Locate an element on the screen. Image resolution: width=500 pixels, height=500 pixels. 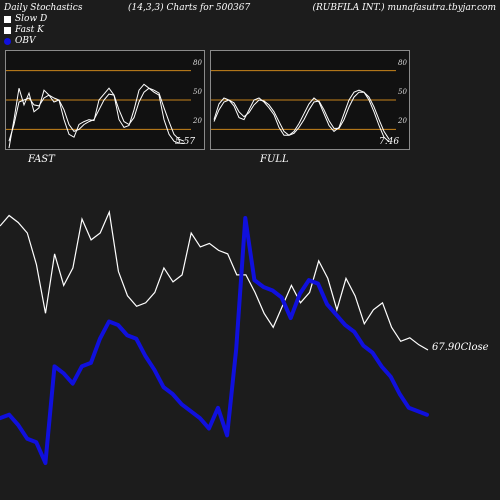
legend-label-obv: OBV is located at coordinates (25, 41).